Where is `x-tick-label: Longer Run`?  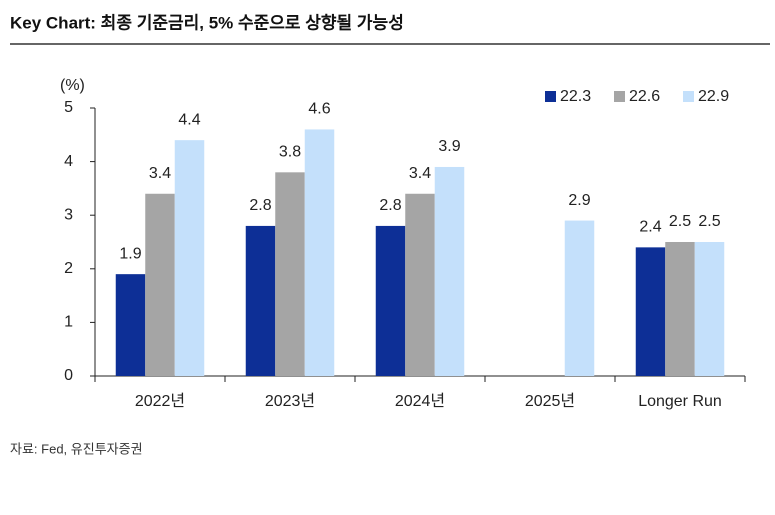 x-tick-label: Longer Run is located at coordinates (680, 401).